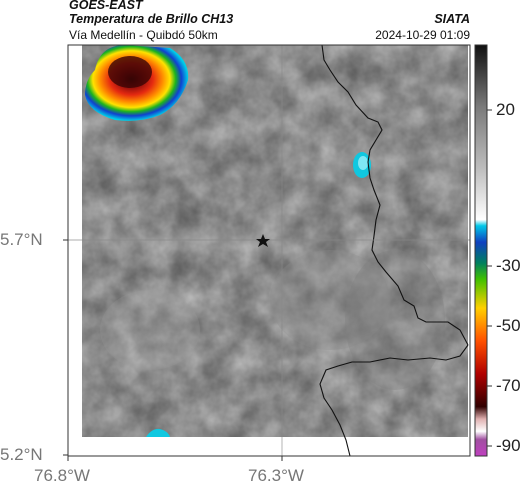 The width and height of the screenshot is (526, 491). What do you see at coordinates (151, 19) in the screenshot?
I see `product-title: Temperatura de Brillo CH13` at bounding box center [151, 19].